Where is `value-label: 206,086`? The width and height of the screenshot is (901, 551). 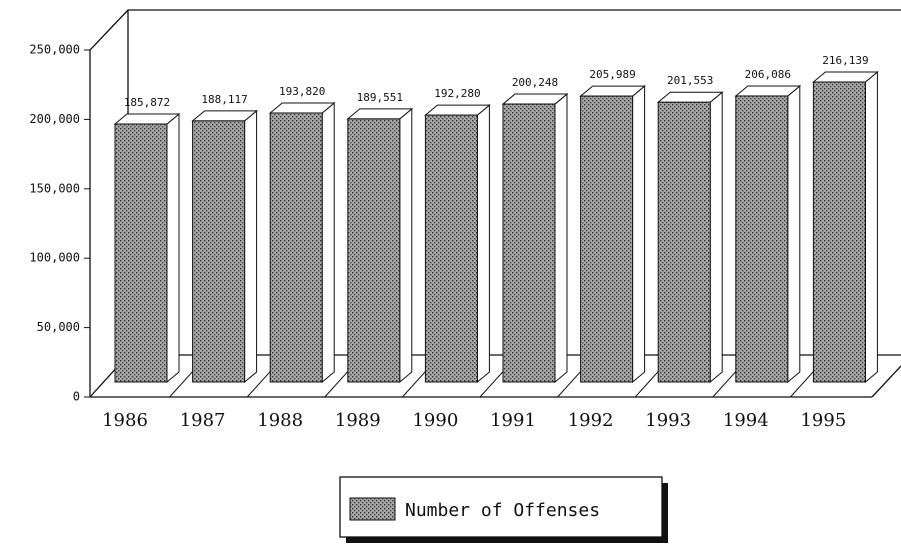
value-label: 206,086 is located at coordinates (768, 74).